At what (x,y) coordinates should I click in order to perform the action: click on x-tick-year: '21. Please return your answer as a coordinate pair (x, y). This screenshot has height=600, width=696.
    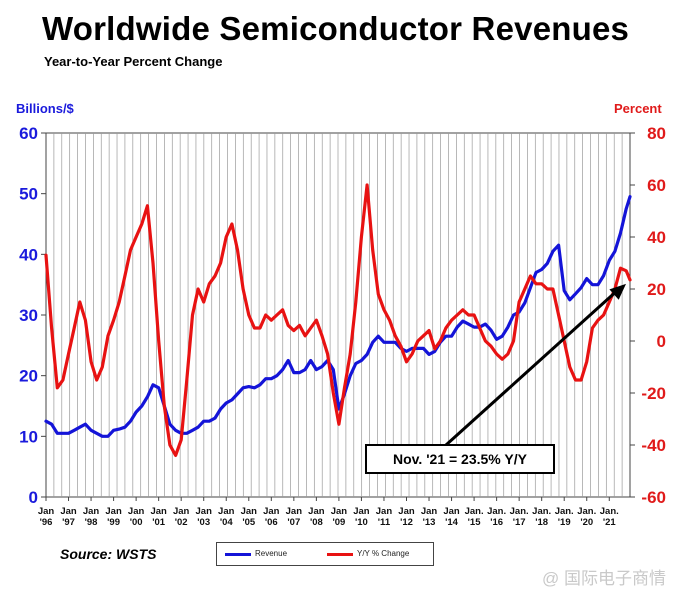
    Looking at the image, I should click on (610, 522).